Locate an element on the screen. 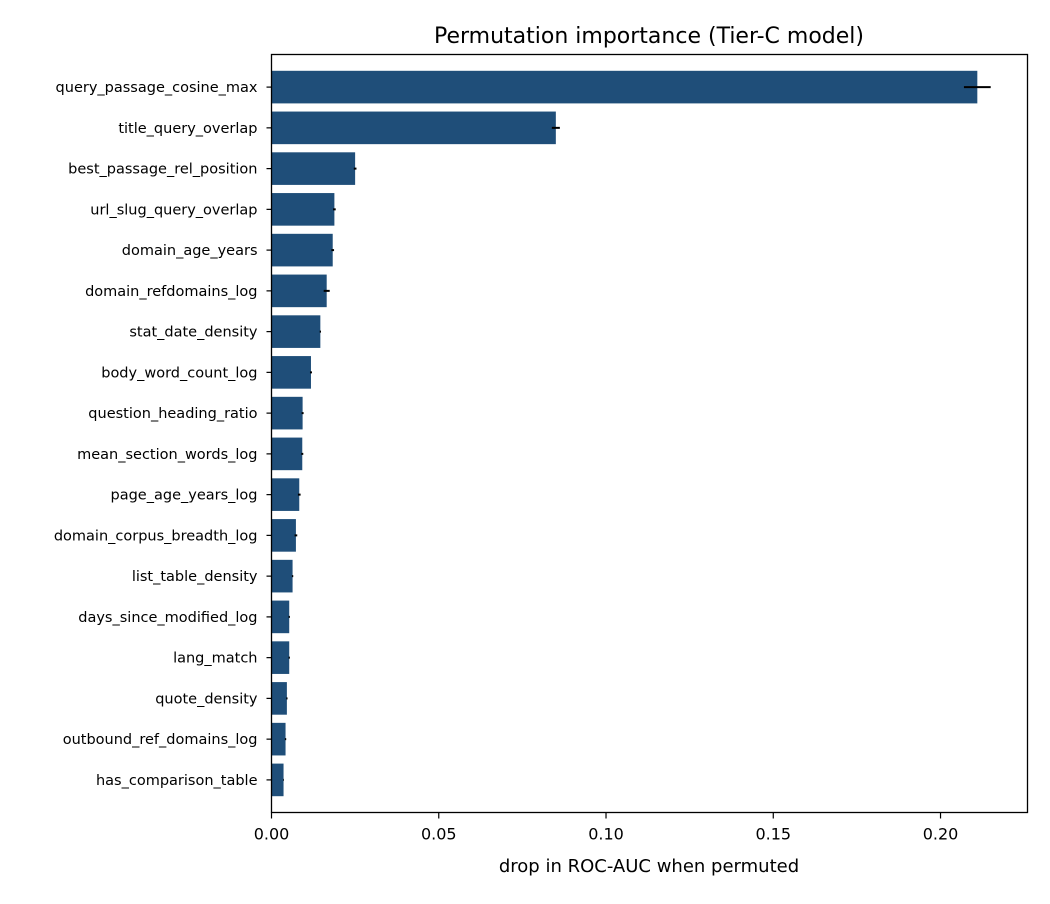 This screenshot has height=904, width=1050. x-tick-label: 0.20 is located at coordinates (941, 834).